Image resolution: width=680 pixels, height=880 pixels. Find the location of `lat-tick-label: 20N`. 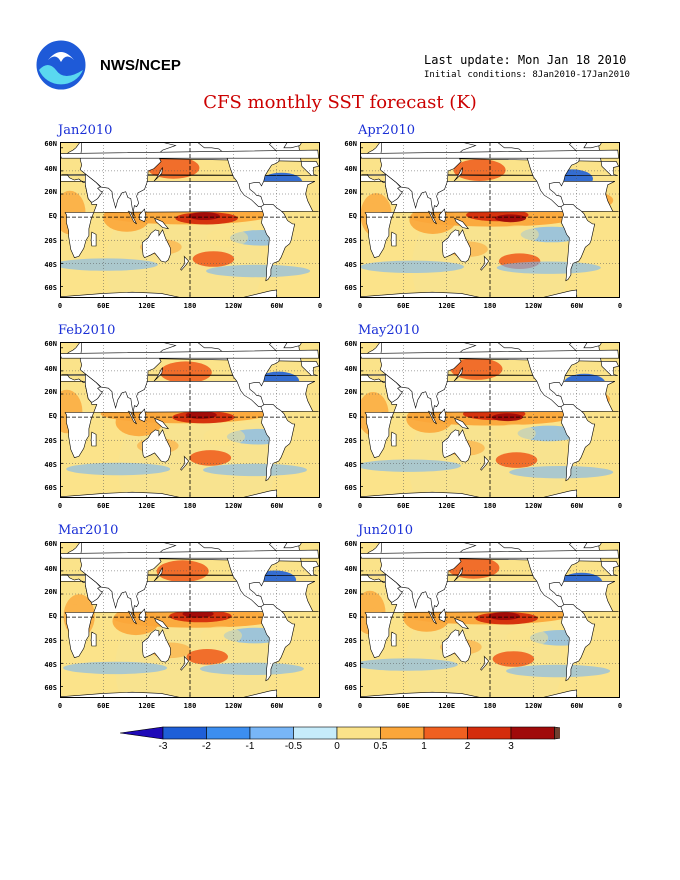

lat-tick-label: 20N is located at coordinates (50, 592).